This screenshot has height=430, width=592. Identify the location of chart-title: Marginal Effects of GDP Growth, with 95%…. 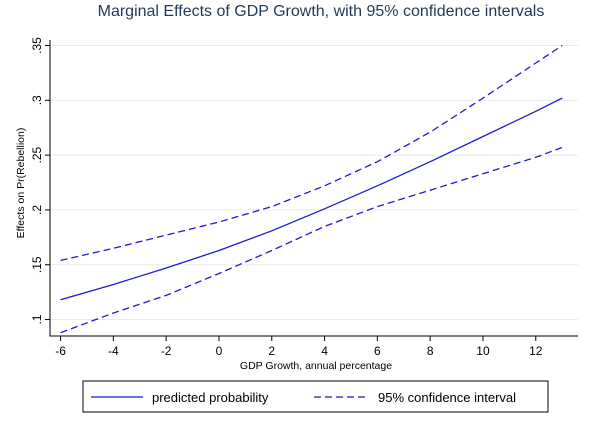
(321, 11).